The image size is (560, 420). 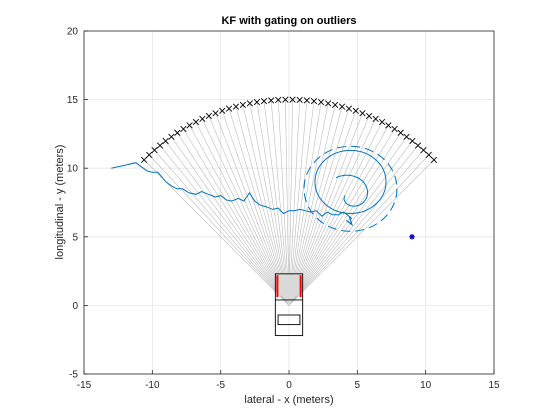 I want to click on outlier-marker, so click(x=412, y=237).